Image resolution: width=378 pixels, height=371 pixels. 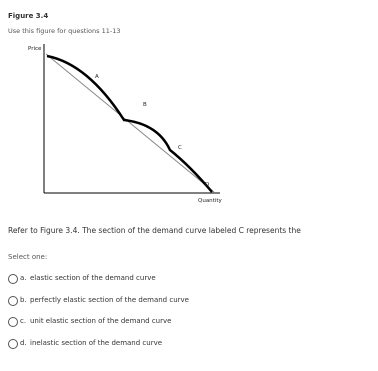 What do you see at coordinates (35, 49) in the screenshot?
I see `y-axis-label: Price` at bounding box center [35, 49].